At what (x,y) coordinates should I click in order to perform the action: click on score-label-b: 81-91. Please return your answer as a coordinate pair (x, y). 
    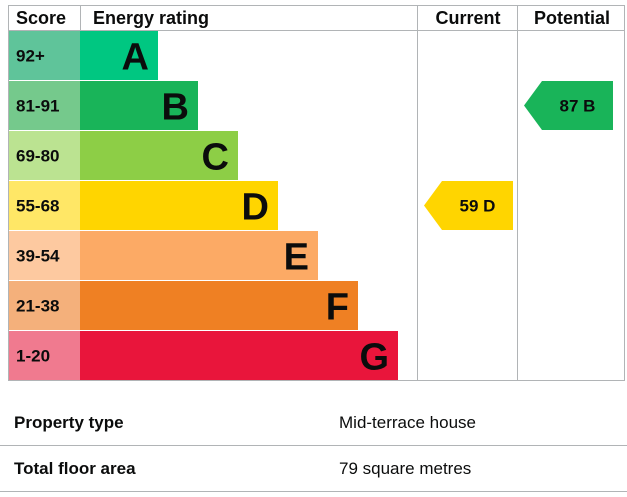
    Looking at the image, I should click on (37, 106).